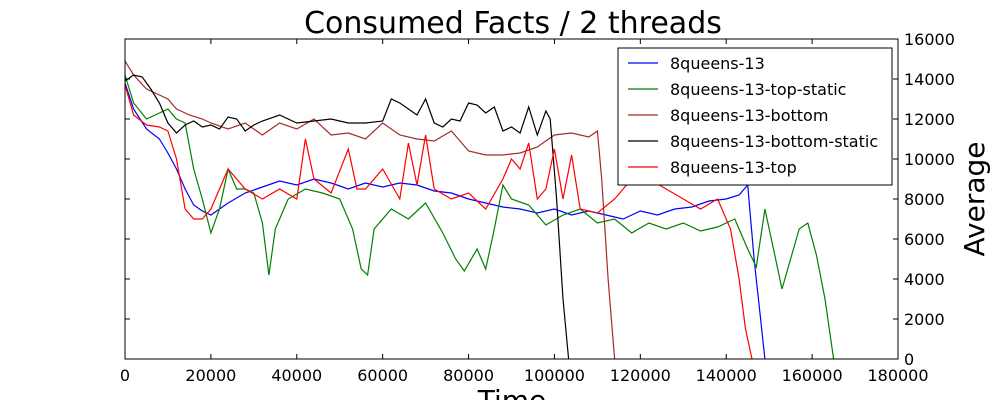 The image size is (1000, 400). I want to click on y-tick-label: 6000, so click(924, 239).